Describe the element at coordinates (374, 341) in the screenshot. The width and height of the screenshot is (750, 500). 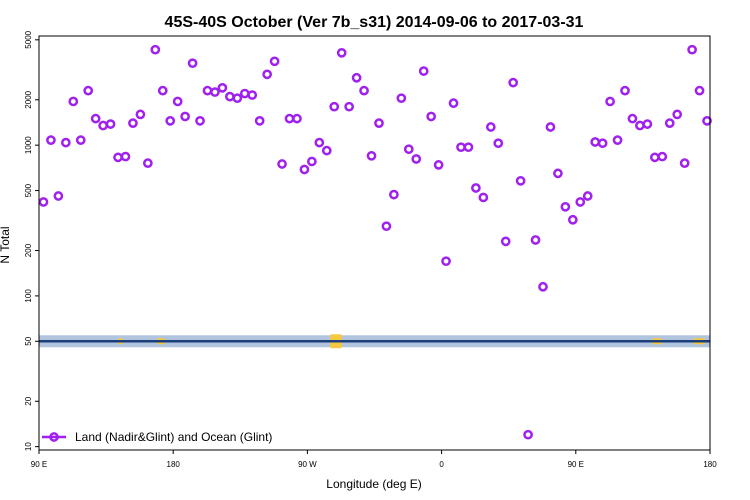
I see `map-band` at that location.